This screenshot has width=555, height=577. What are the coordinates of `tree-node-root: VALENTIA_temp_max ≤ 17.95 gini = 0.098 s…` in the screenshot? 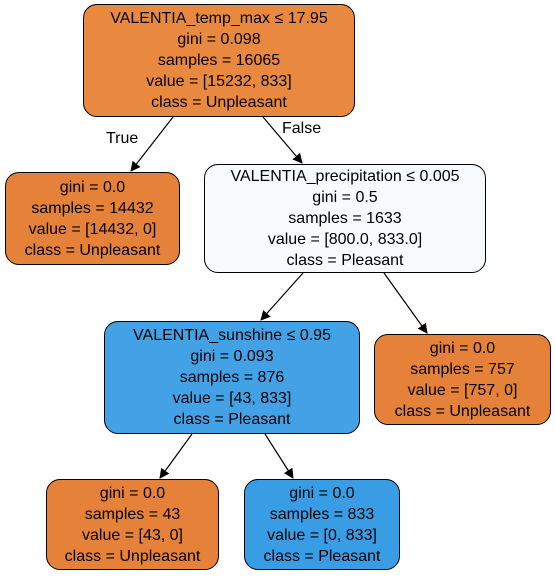 It's located at (219, 60).